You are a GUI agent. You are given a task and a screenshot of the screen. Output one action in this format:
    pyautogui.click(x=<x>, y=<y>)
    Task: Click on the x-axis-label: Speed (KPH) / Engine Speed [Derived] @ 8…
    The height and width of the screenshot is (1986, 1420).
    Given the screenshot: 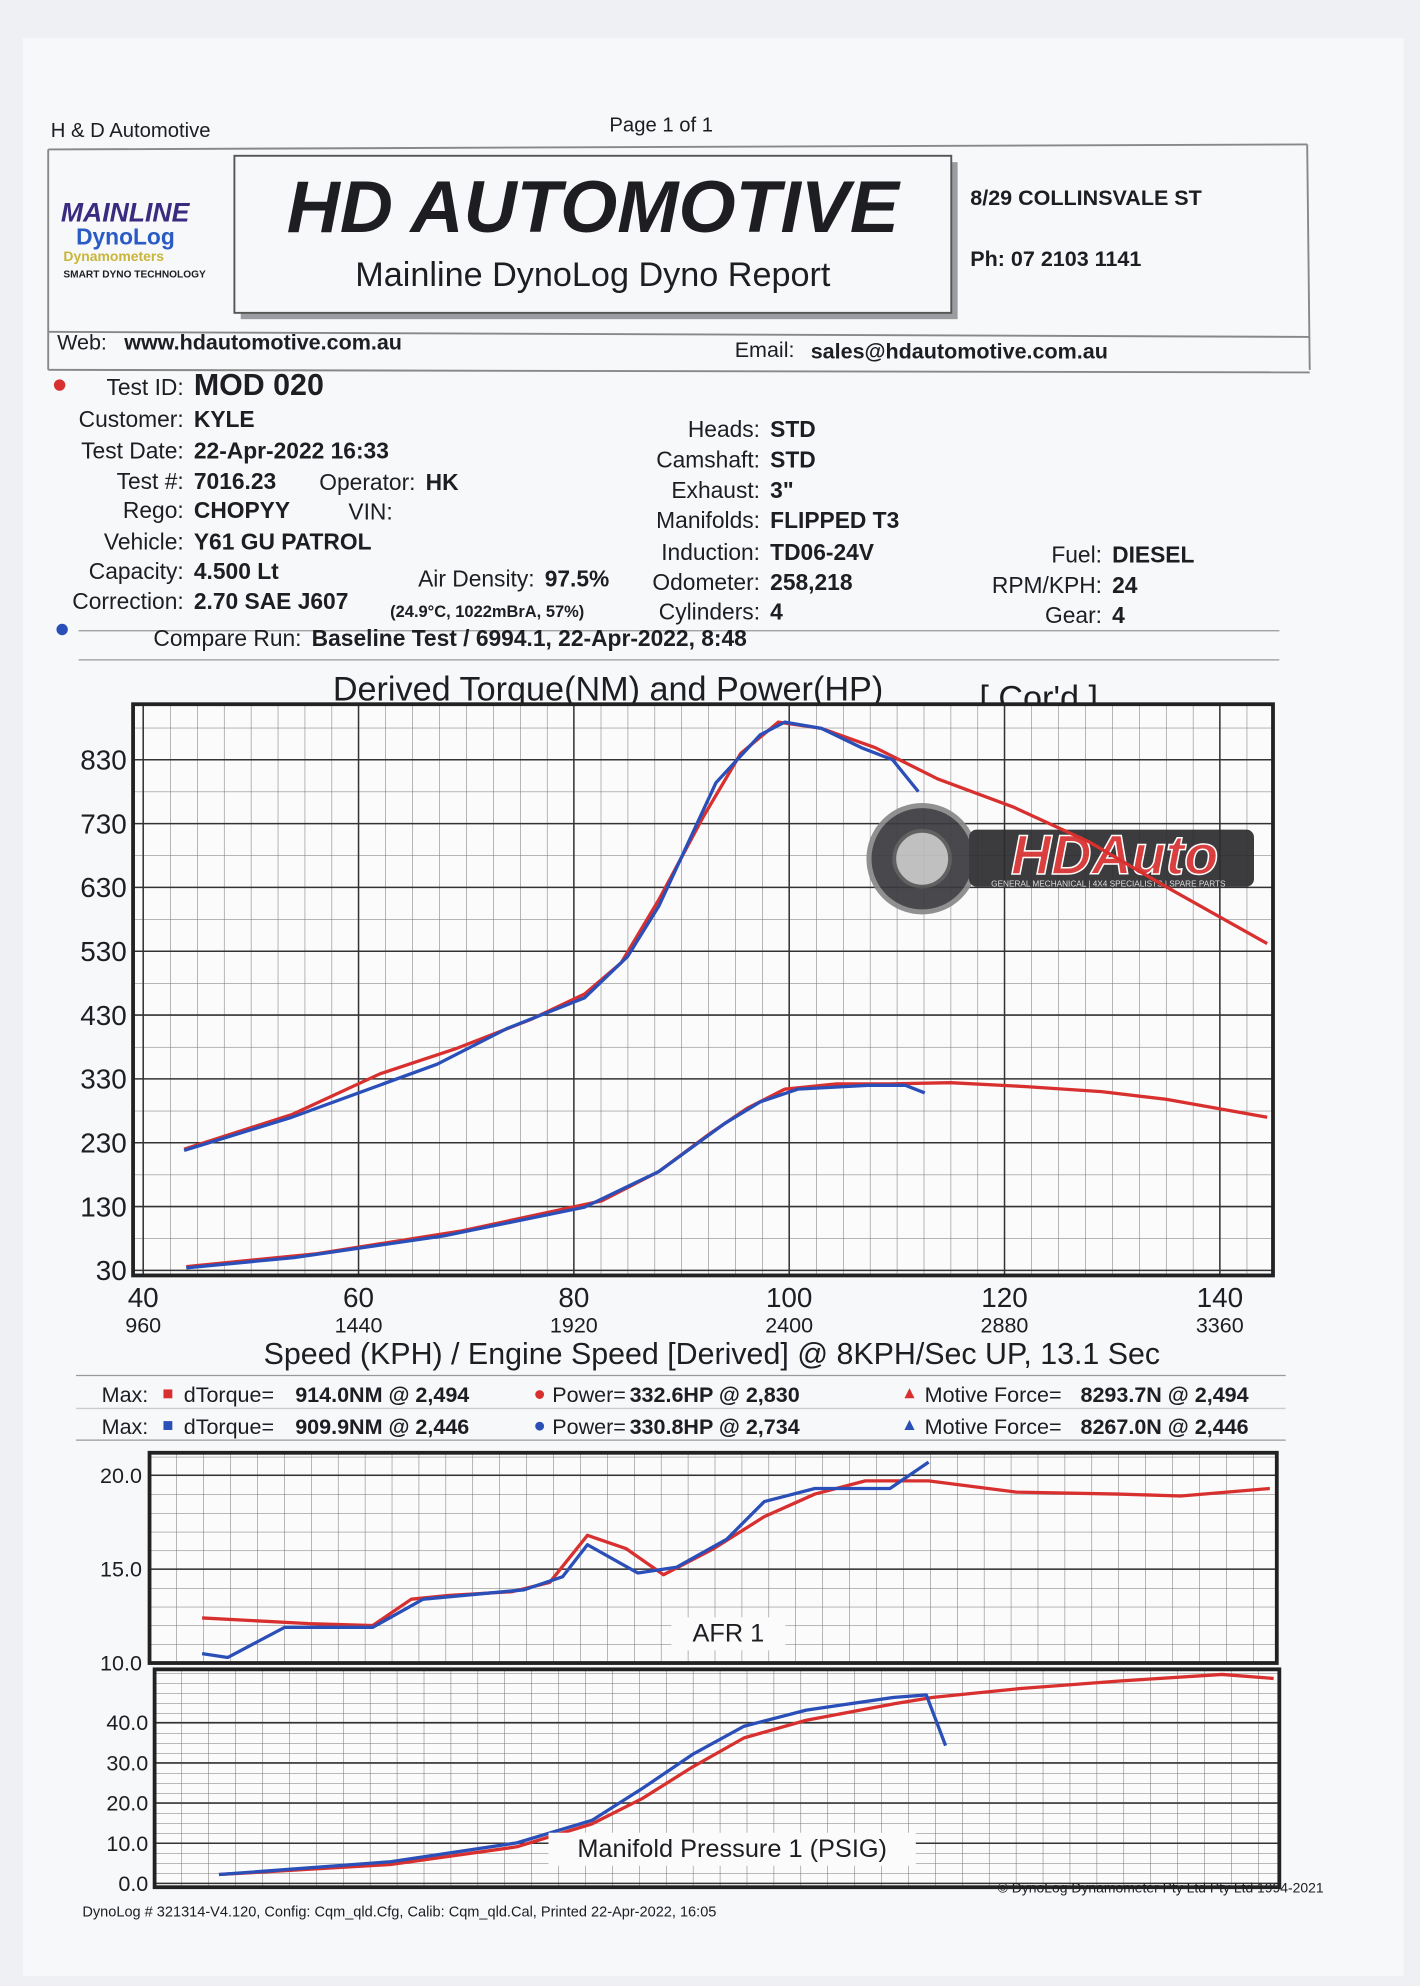 What is the action you would take?
    pyautogui.click(x=712, y=1354)
    